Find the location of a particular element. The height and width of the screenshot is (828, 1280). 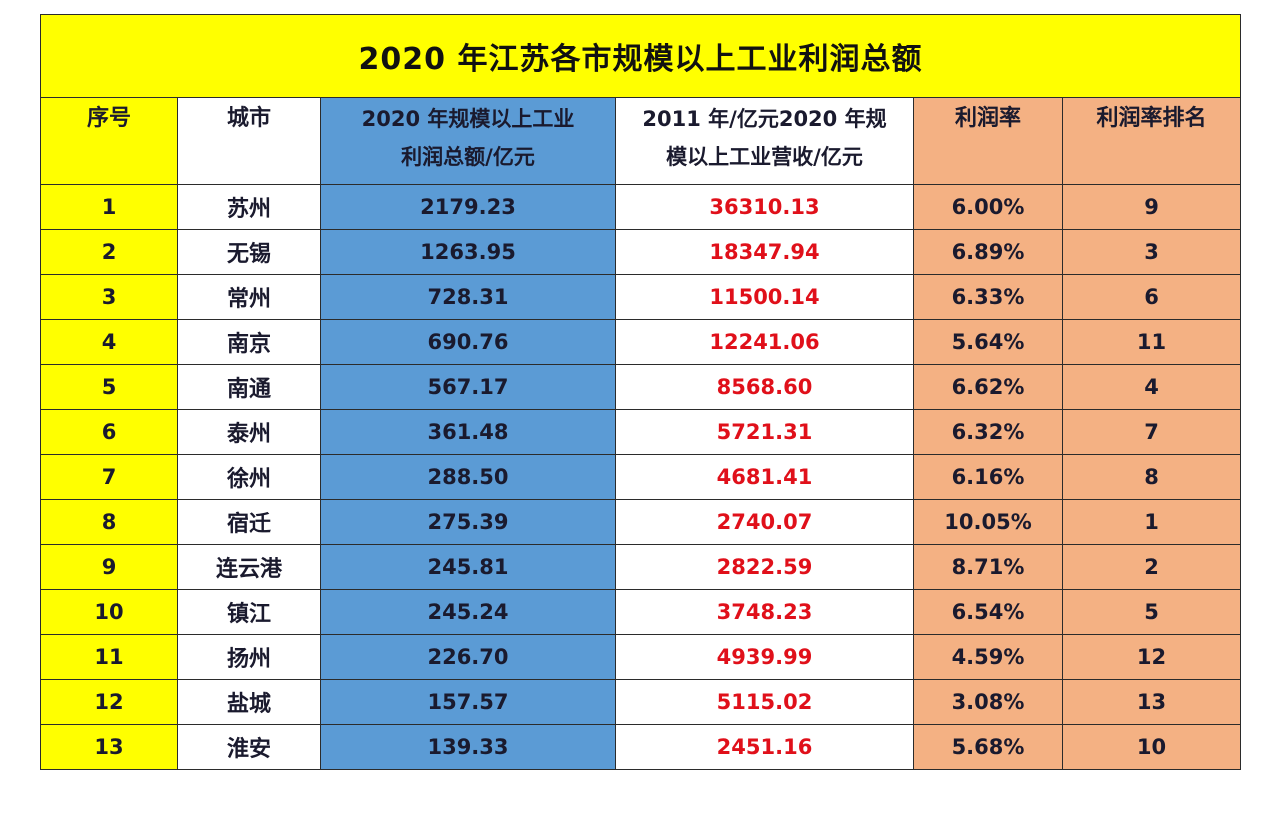

table-row: 4 南京 690.76 12241.06 5.64% 11 is located at coordinates (641, 342).